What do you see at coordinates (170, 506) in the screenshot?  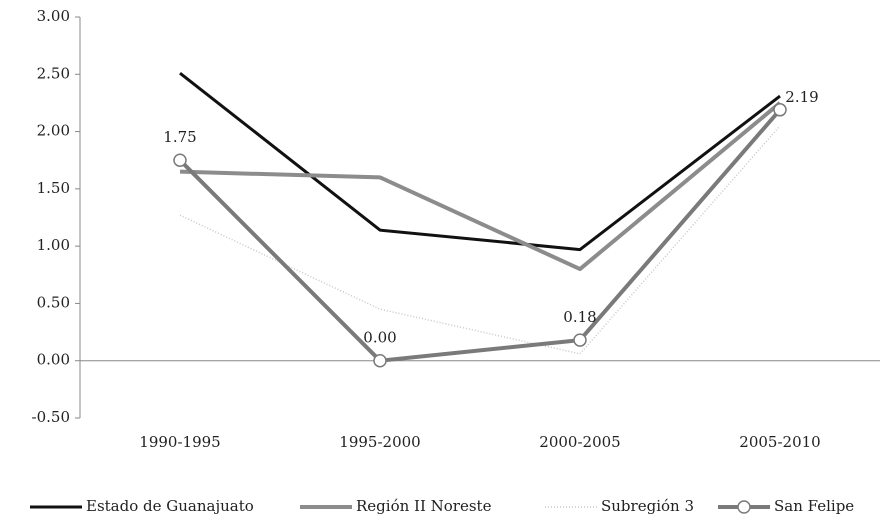 I see `legend-label: Estado de Guanajuato` at bounding box center [170, 506].